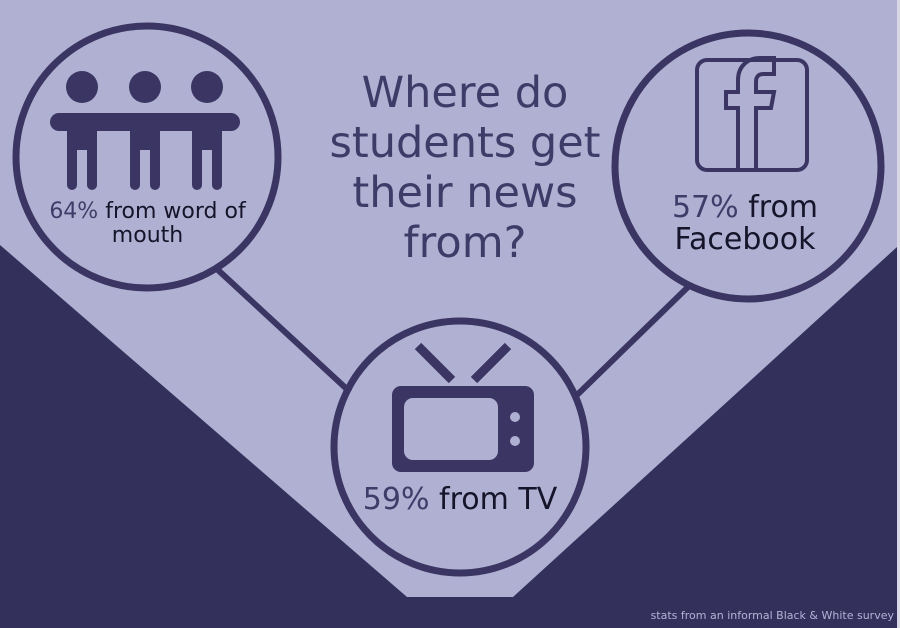 This screenshot has width=900, height=628. What do you see at coordinates (284, 331) in the screenshot?
I see `connector-line-left` at bounding box center [284, 331].